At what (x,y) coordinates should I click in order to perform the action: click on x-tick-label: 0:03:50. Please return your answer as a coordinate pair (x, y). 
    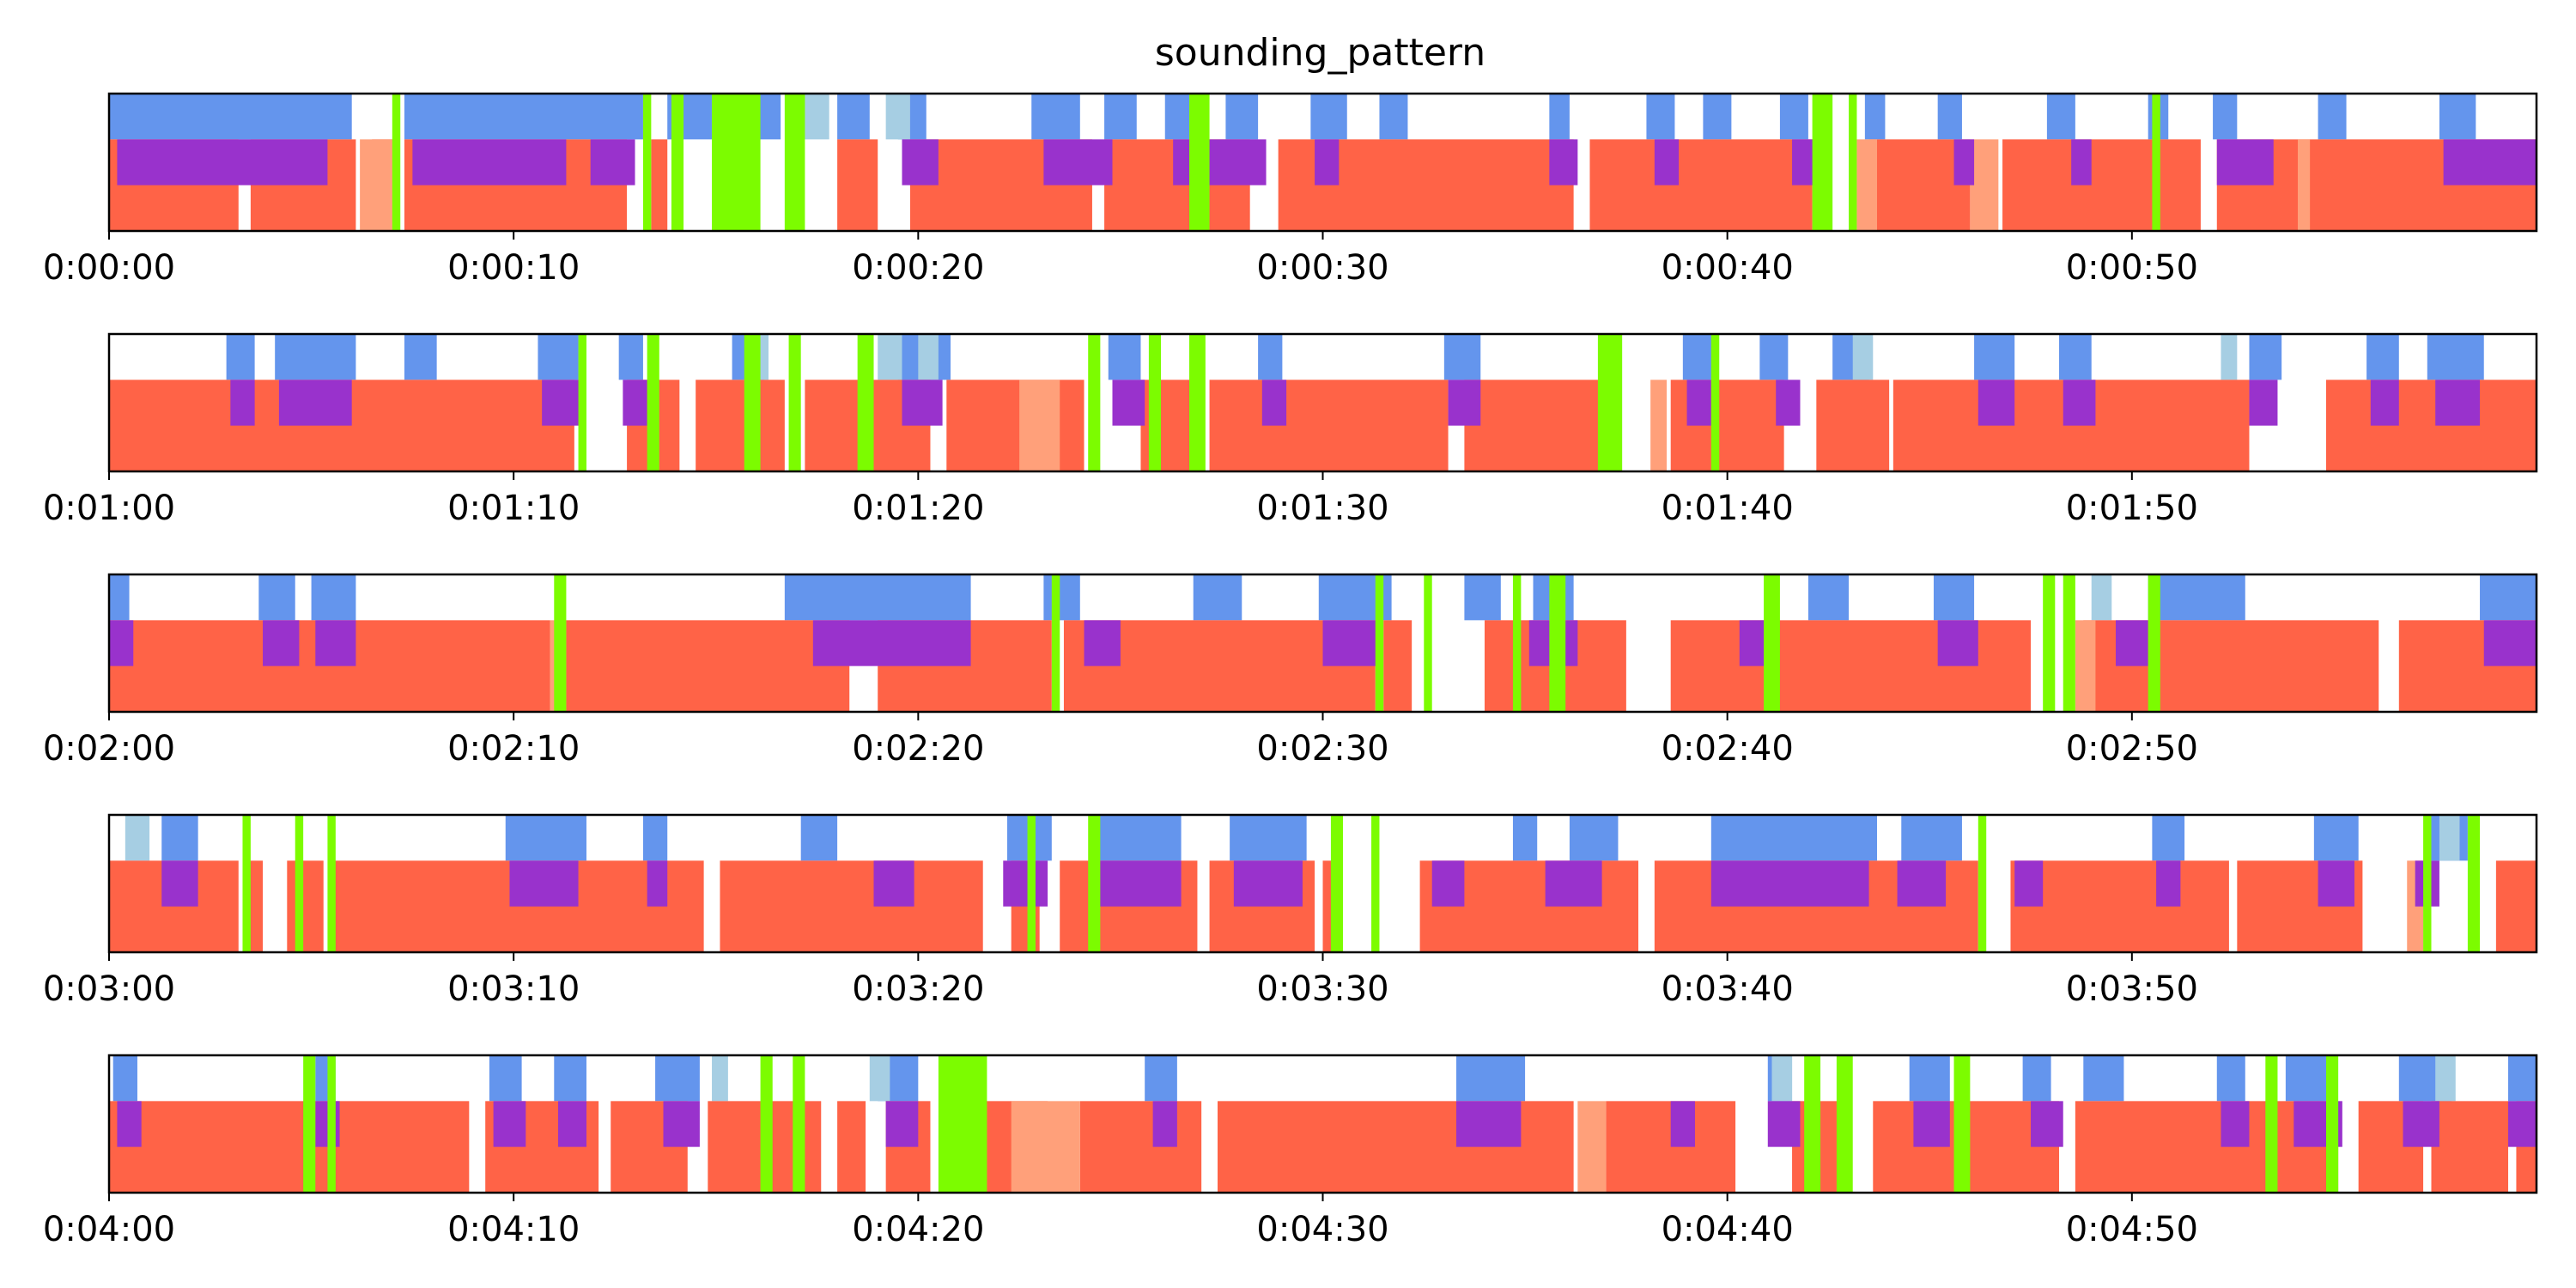
    Looking at the image, I should click on (2132, 989).